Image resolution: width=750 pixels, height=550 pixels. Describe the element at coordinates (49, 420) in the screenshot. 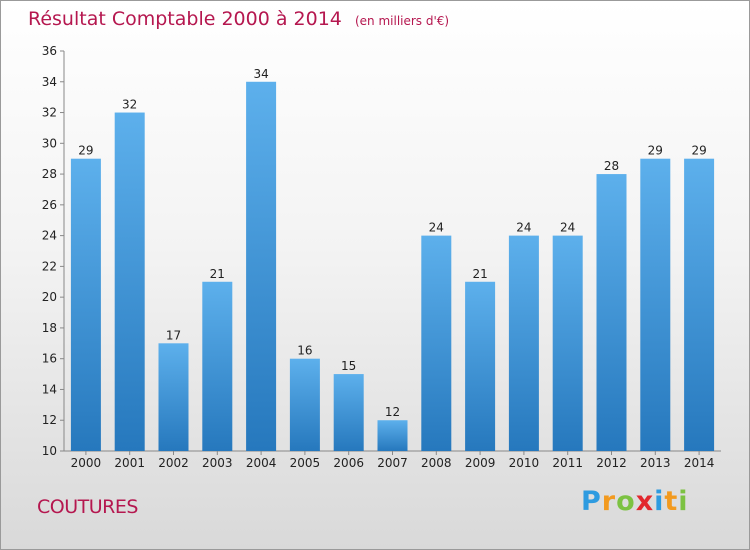

I see `y-tick-label: 12` at that location.